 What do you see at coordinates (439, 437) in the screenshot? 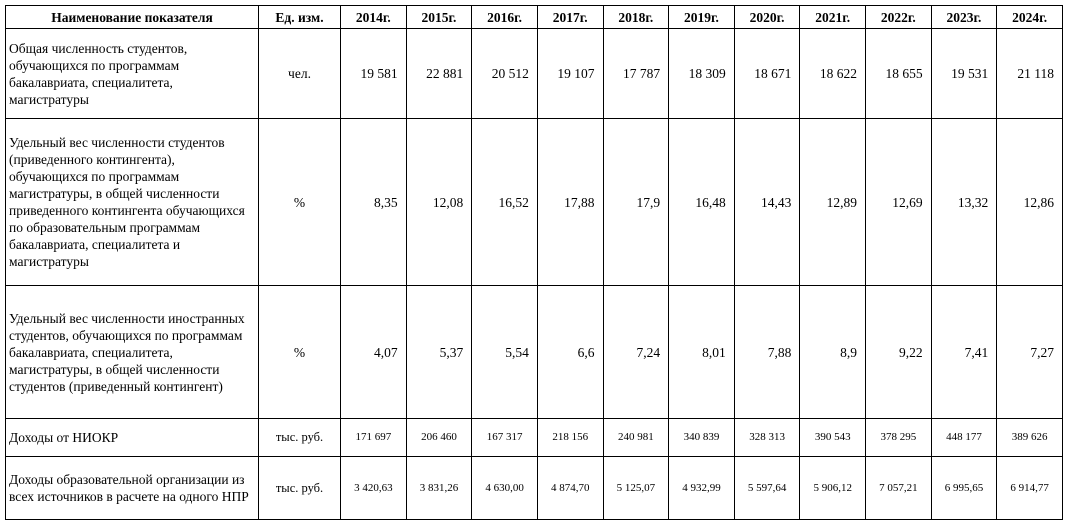
I see `value-cell: 206 460` at bounding box center [439, 437].